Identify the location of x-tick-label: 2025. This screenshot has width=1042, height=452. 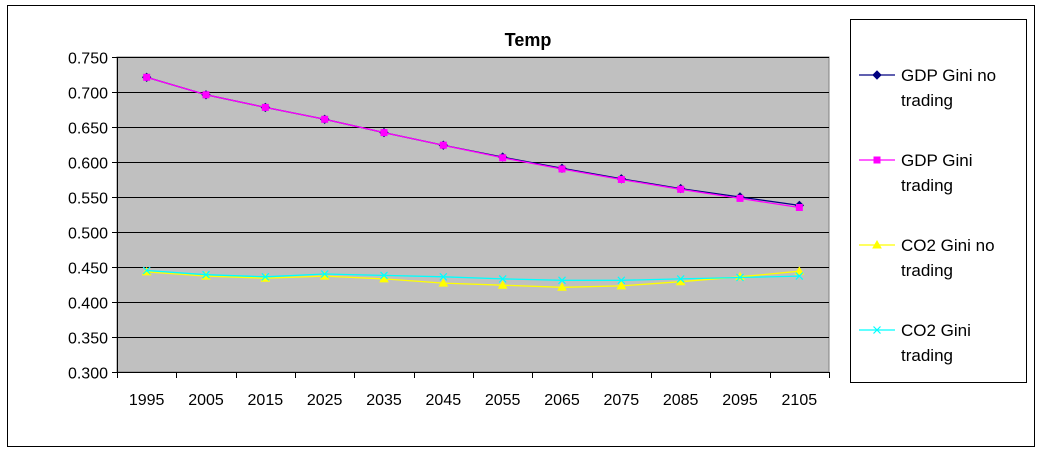
(325, 400).